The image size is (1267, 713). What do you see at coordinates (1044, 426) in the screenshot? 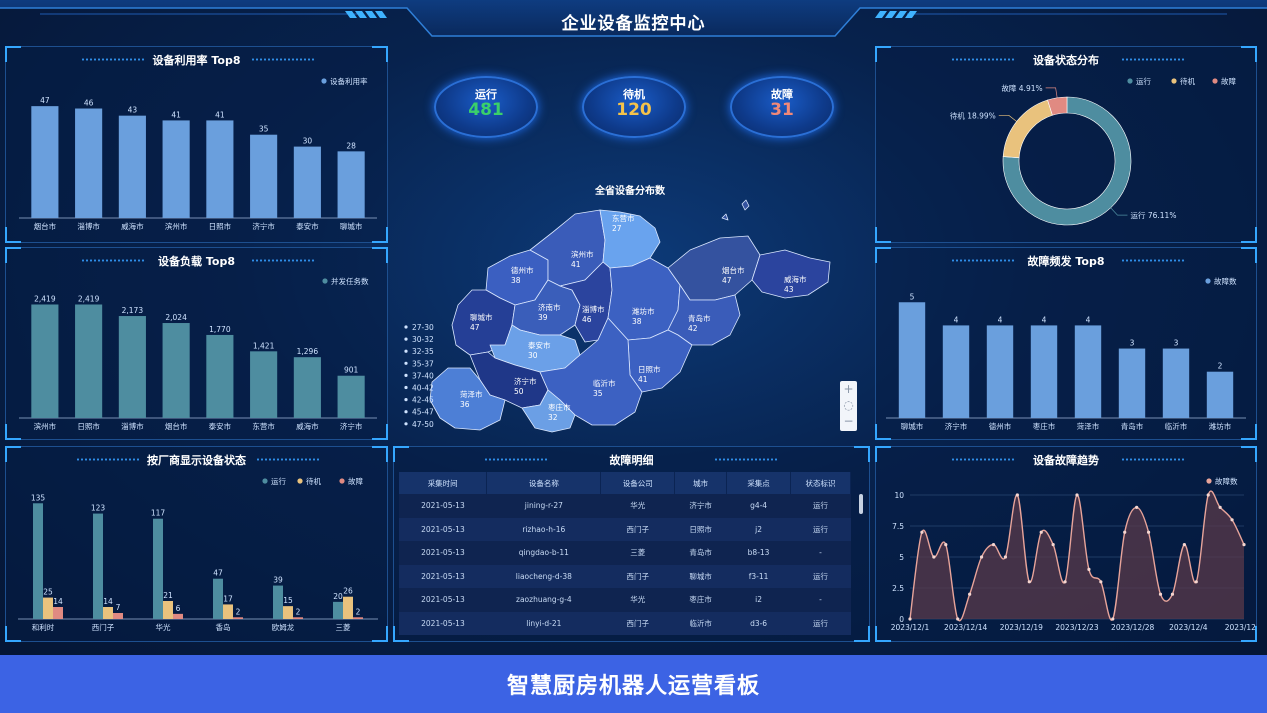
I see `x-tick-label: 枣庄市` at bounding box center [1044, 426].